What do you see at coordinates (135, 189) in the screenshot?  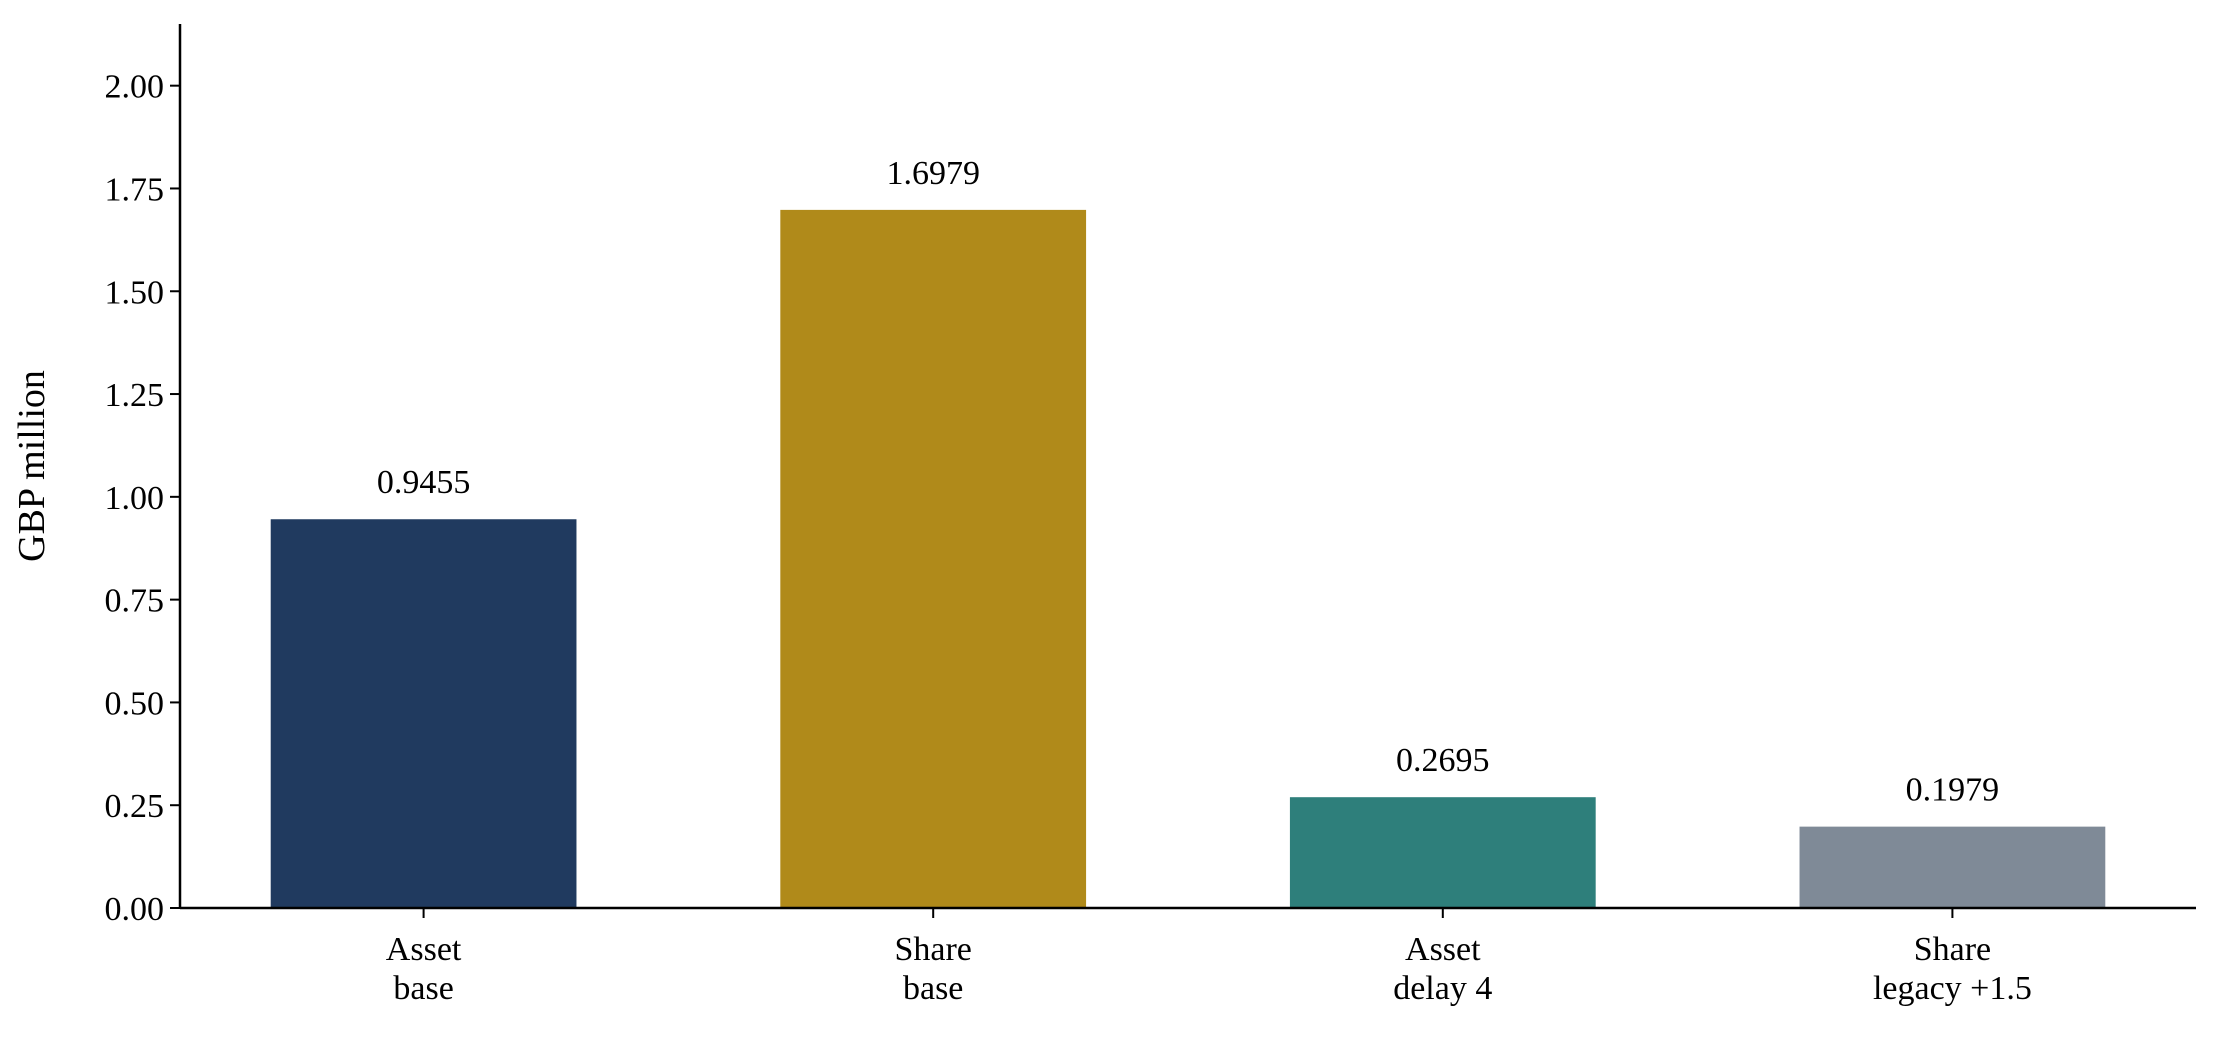 I see `y-tick-label: 1.75` at bounding box center [135, 189].